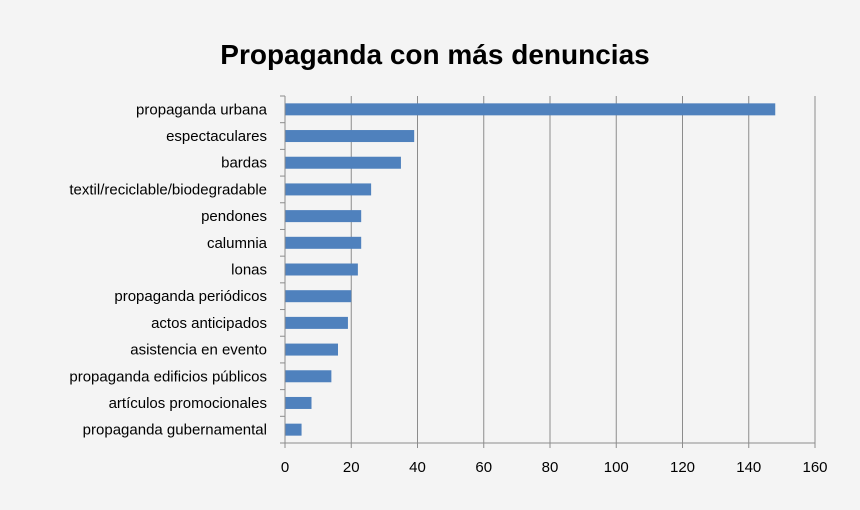  I want to click on x-tick-label: 120, so click(682, 467).